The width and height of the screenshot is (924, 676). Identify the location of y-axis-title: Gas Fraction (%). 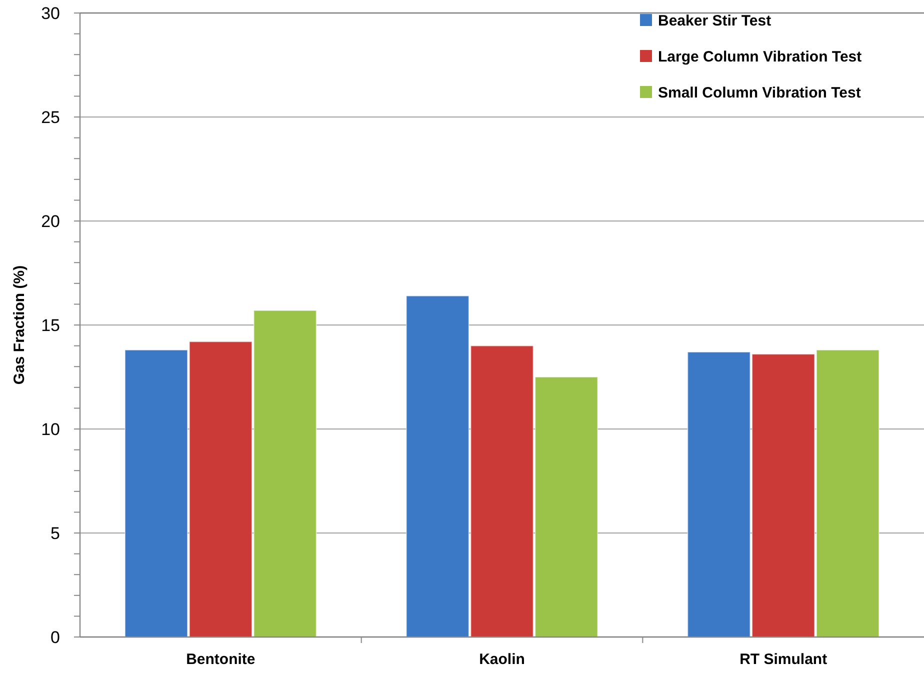
(19, 325).